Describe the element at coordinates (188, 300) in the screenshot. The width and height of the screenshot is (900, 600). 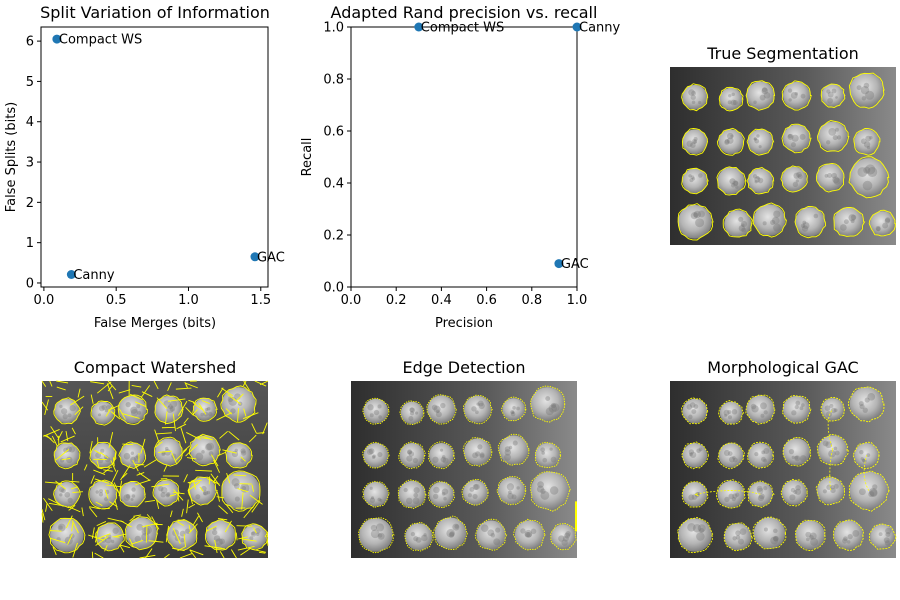
I see `voi-x-tick-label: 1.0` at that location.